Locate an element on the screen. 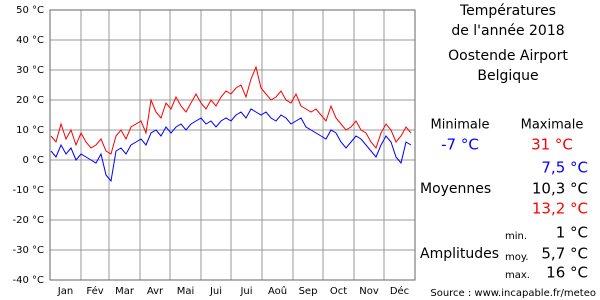 Image resolution: width=600 pixels, height=300 pixels. x-tick-label: Avr is located at coordinates (155, 291).